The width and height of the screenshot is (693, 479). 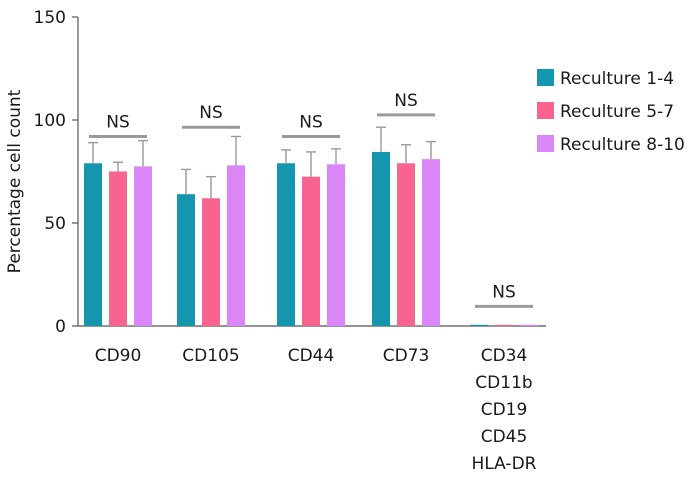 I want to click on legend-label: Reculture 1-4, so click(x=617, y=79).